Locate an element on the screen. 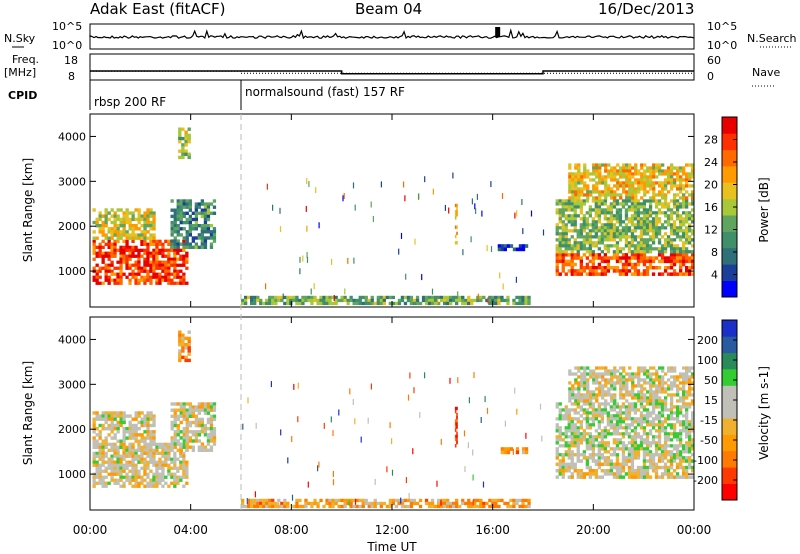 The height and width of the screenshot is (554, 800). colorbar-tick-label: -50 is located at coordinates (709, 440).